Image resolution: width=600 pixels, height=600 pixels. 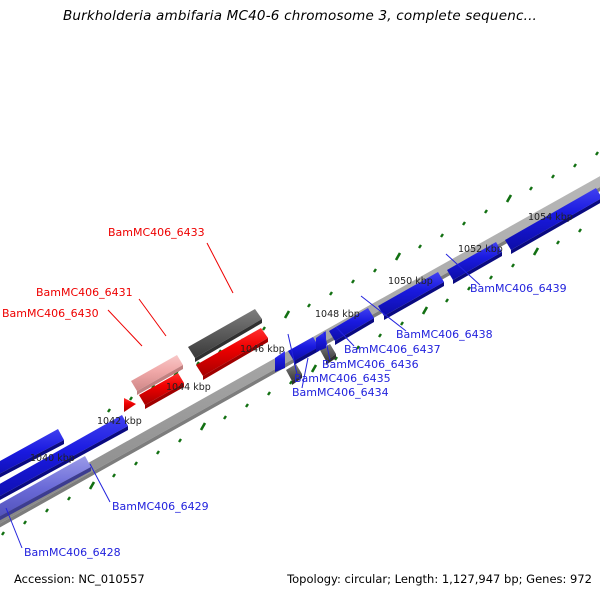 What do you see at coordinates (79, 579) in the screenshot?
I see `accession-text: Accession: NC_010557` at bounding box center [79, 579].